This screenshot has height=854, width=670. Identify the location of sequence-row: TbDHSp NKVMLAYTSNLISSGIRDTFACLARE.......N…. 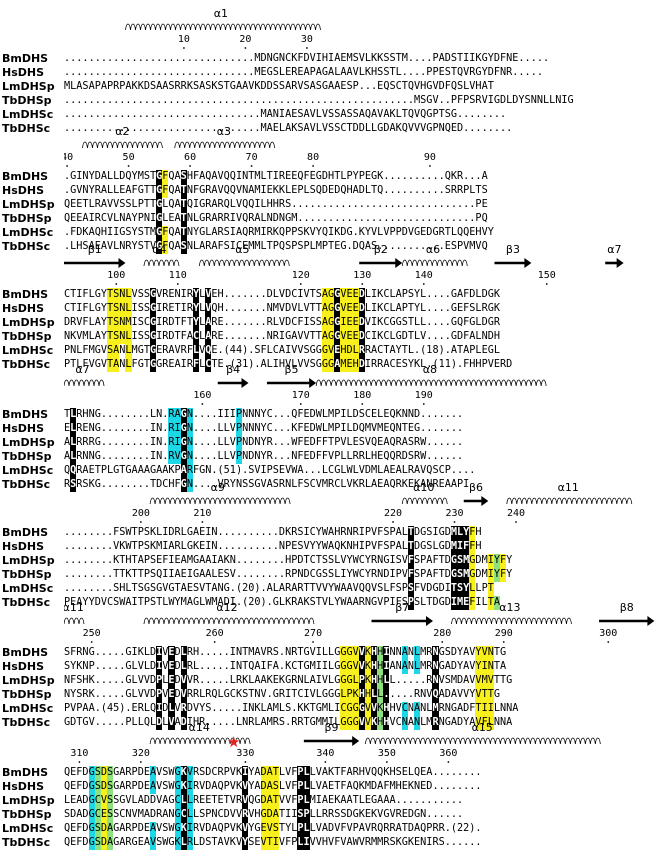
(335, 337).